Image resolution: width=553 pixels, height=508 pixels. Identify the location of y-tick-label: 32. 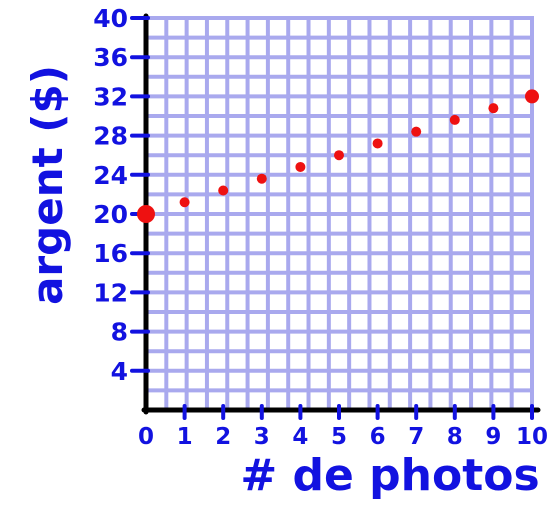
(110, 96).